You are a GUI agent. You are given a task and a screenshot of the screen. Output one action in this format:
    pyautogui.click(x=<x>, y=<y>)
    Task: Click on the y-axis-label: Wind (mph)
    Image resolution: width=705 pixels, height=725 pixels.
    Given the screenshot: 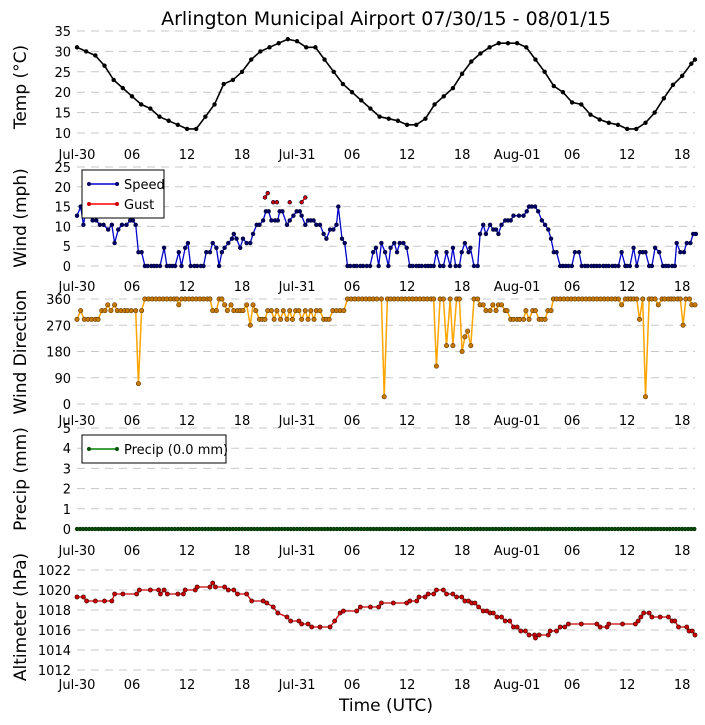 What is the action you would take?
    pyautogui.click(x=21, y=218)
    